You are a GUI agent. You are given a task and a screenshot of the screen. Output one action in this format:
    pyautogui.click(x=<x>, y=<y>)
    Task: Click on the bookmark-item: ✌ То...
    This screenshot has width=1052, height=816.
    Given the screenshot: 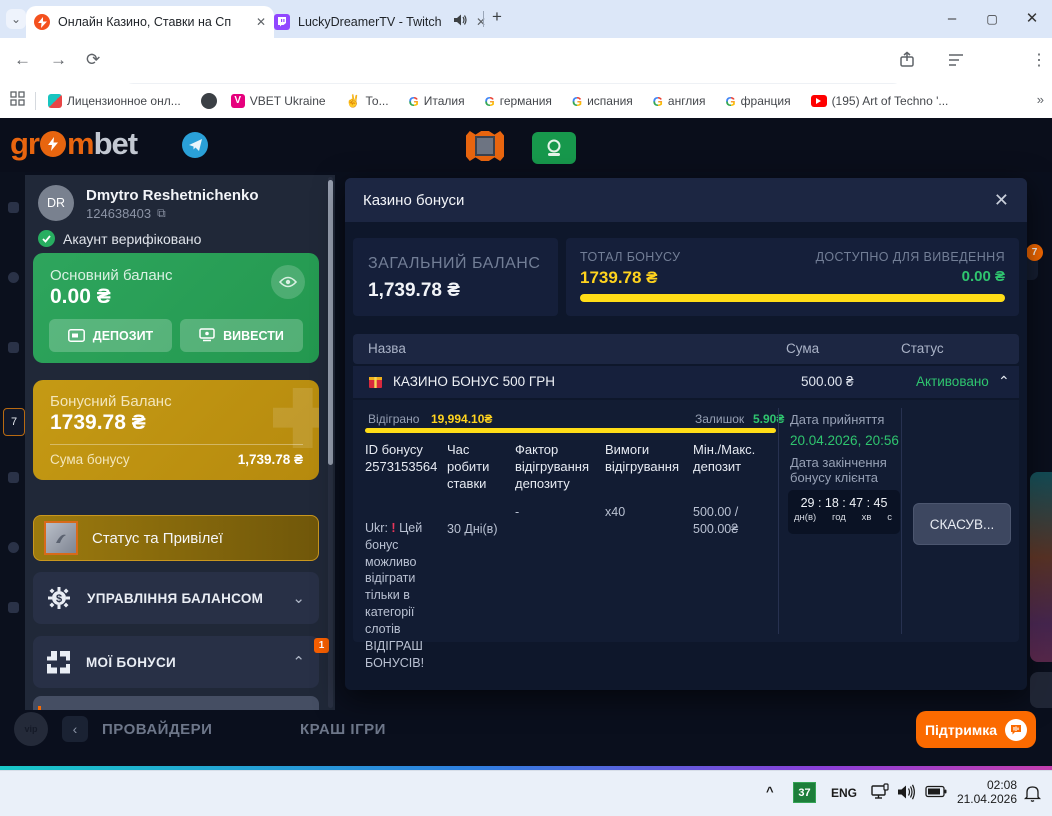 What is the action you would take?
    pyautogui.click(x=370, y=101)
    